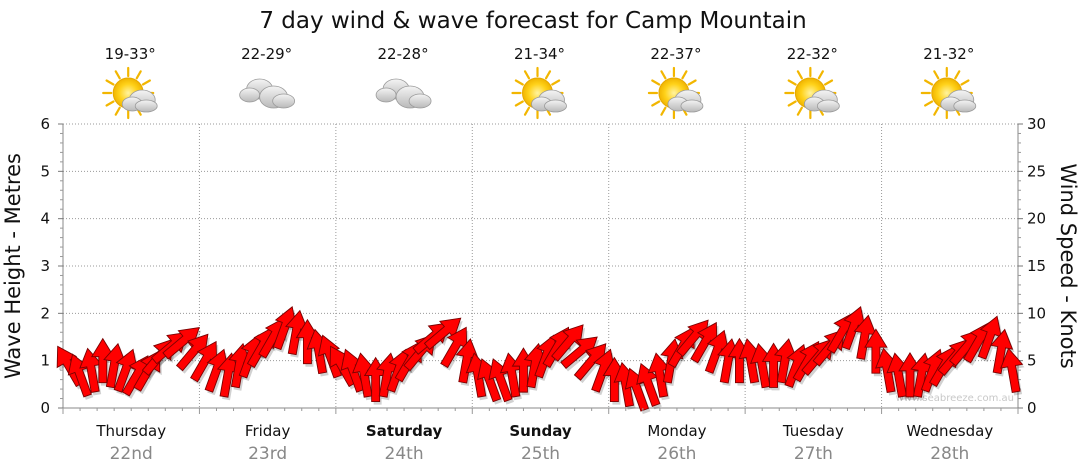 This screenshot has height=475, width=1080. I want to click on day-name-label: Tuesday, so click(813, 431).